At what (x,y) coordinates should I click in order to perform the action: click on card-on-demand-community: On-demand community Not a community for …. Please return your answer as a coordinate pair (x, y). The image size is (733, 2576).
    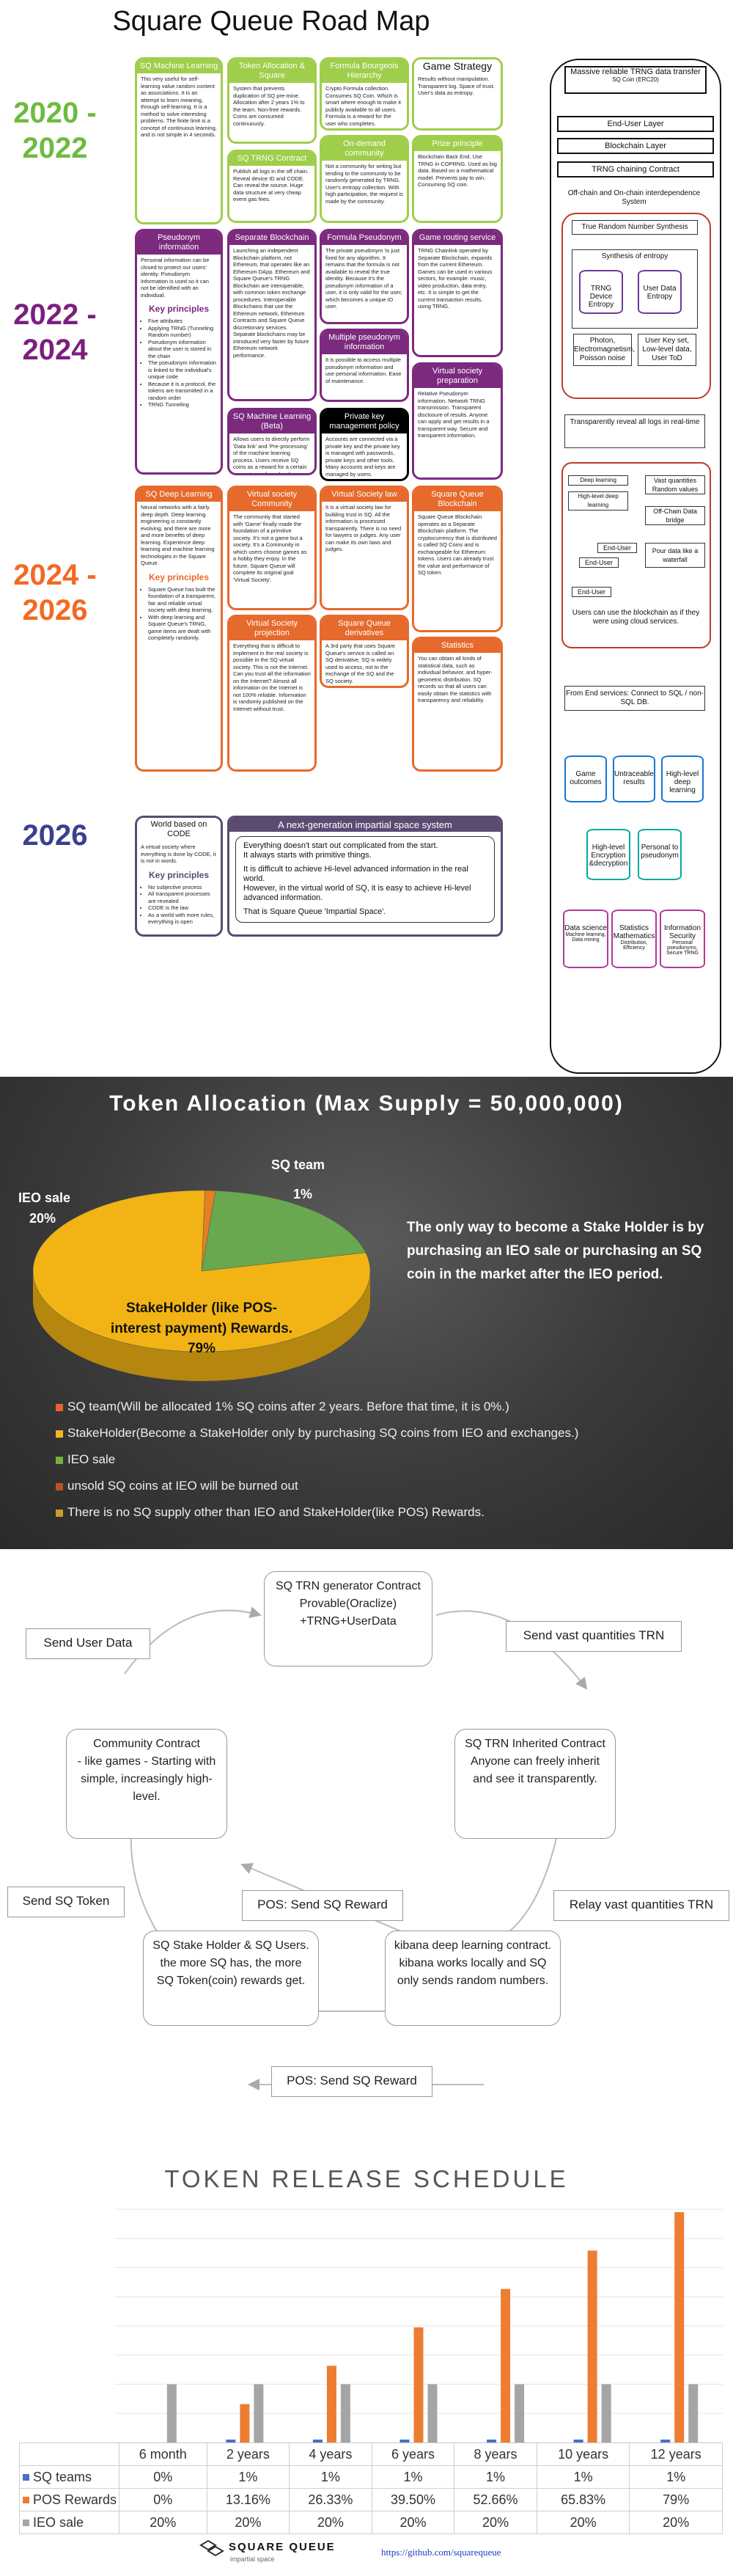
    Looking at the image, I should click on (364, 179).